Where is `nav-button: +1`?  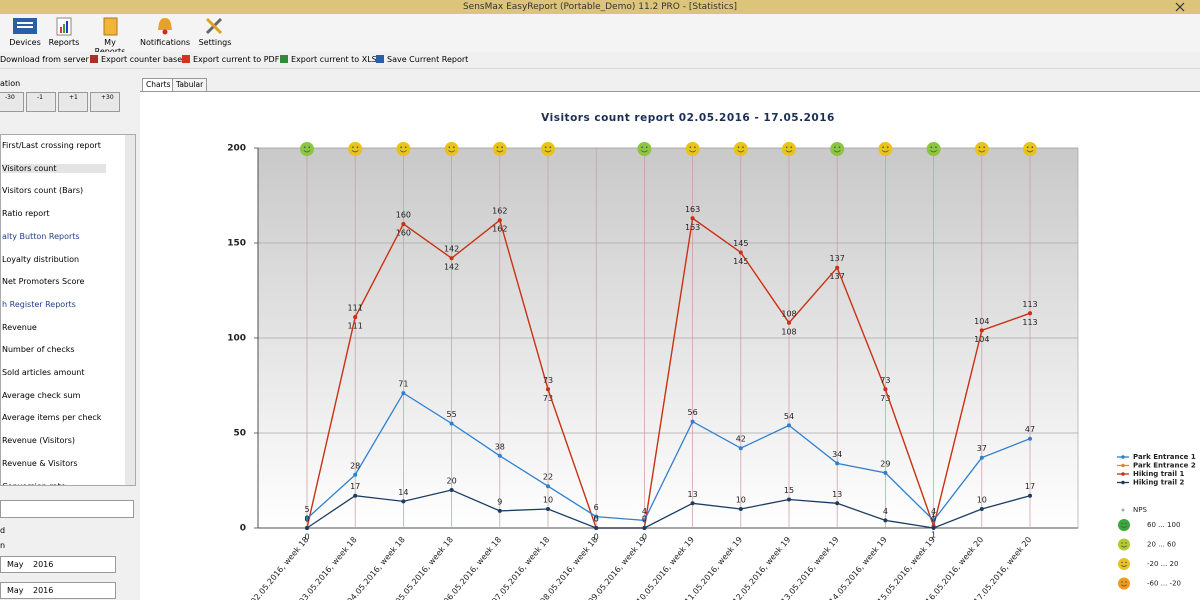
nav-button: +1 is located at coordinates (73, 102).